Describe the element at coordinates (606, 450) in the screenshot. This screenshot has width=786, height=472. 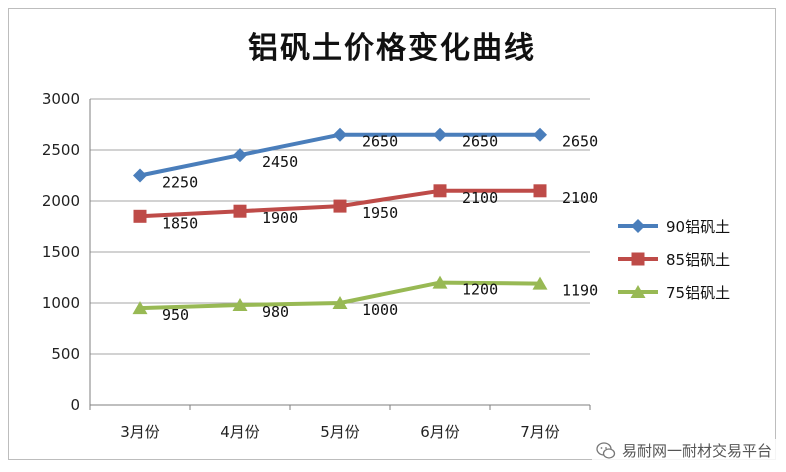
I see `wechat-icon` at that location.